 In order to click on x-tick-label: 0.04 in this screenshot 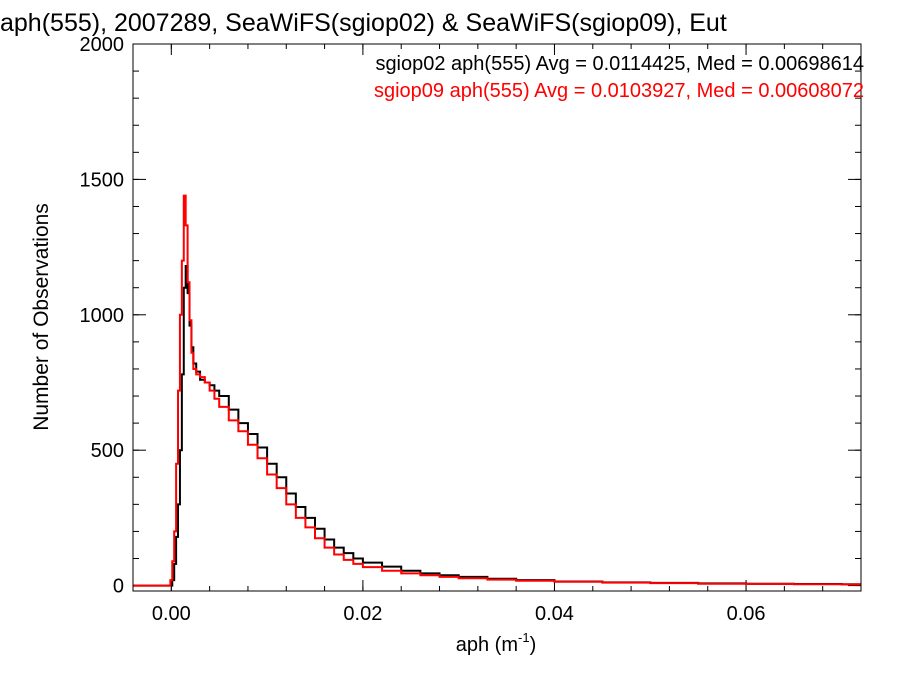, I will do `click(554, 614)`.